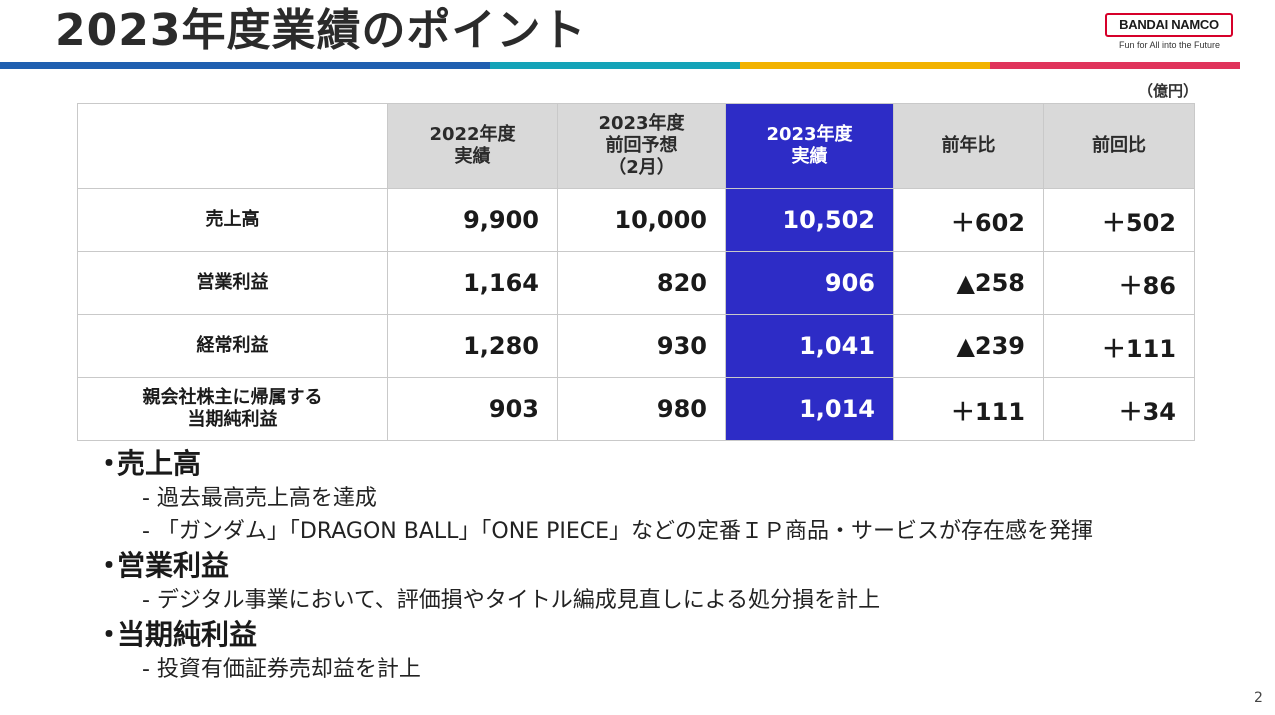  I want to click on value-cell: 10,000, so click(641, 220).